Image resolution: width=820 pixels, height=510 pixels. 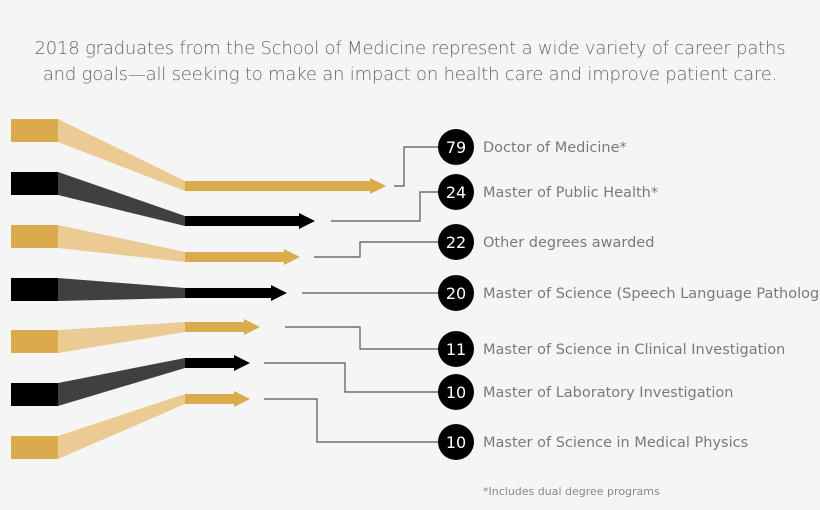 What do you see at coordinates (615, 443) in the screenshot?
I see `category-label: Master of Science in Medical Physics` at bounding box center [615, 443].